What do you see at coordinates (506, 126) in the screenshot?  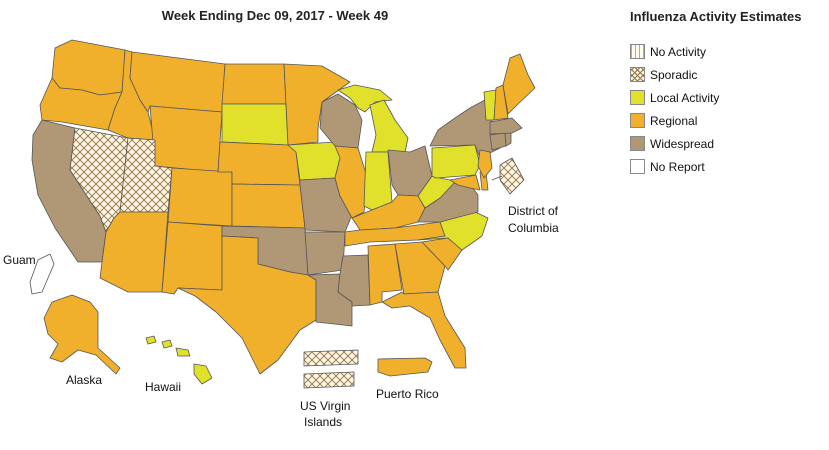 I see `state-massachusetts` at bounding box center [506, 126].